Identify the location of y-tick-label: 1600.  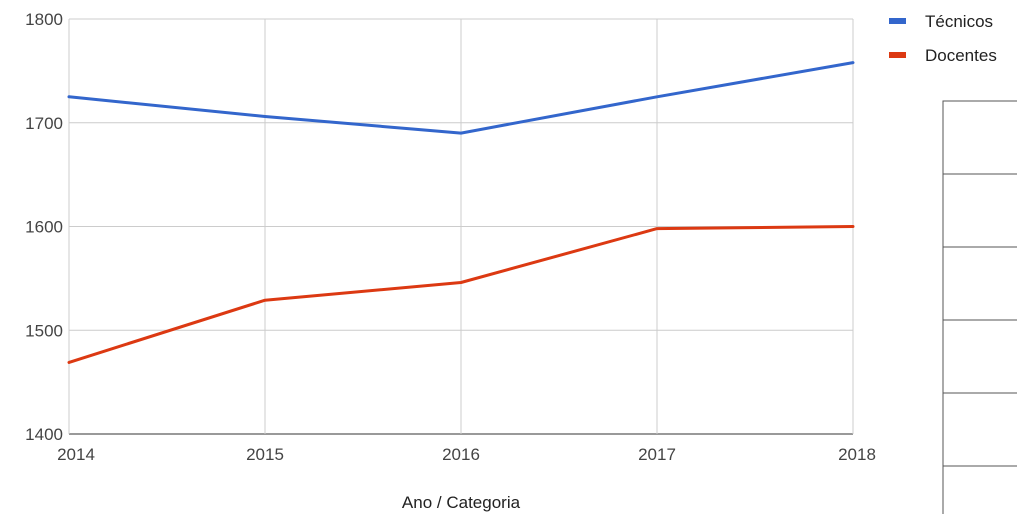
(44, 227).